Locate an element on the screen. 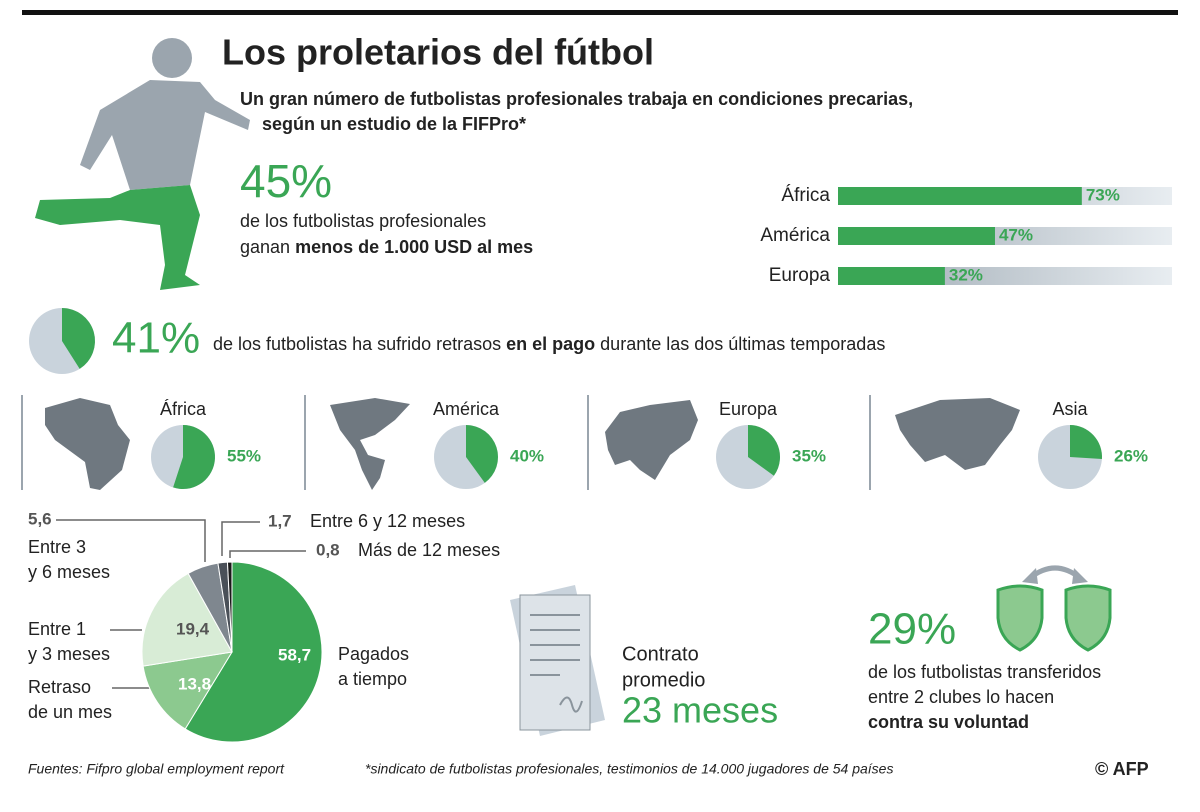 The width and height of the screenshot is (1200, 812). bar-category-label: Europa is located at coordinates (800, 275).